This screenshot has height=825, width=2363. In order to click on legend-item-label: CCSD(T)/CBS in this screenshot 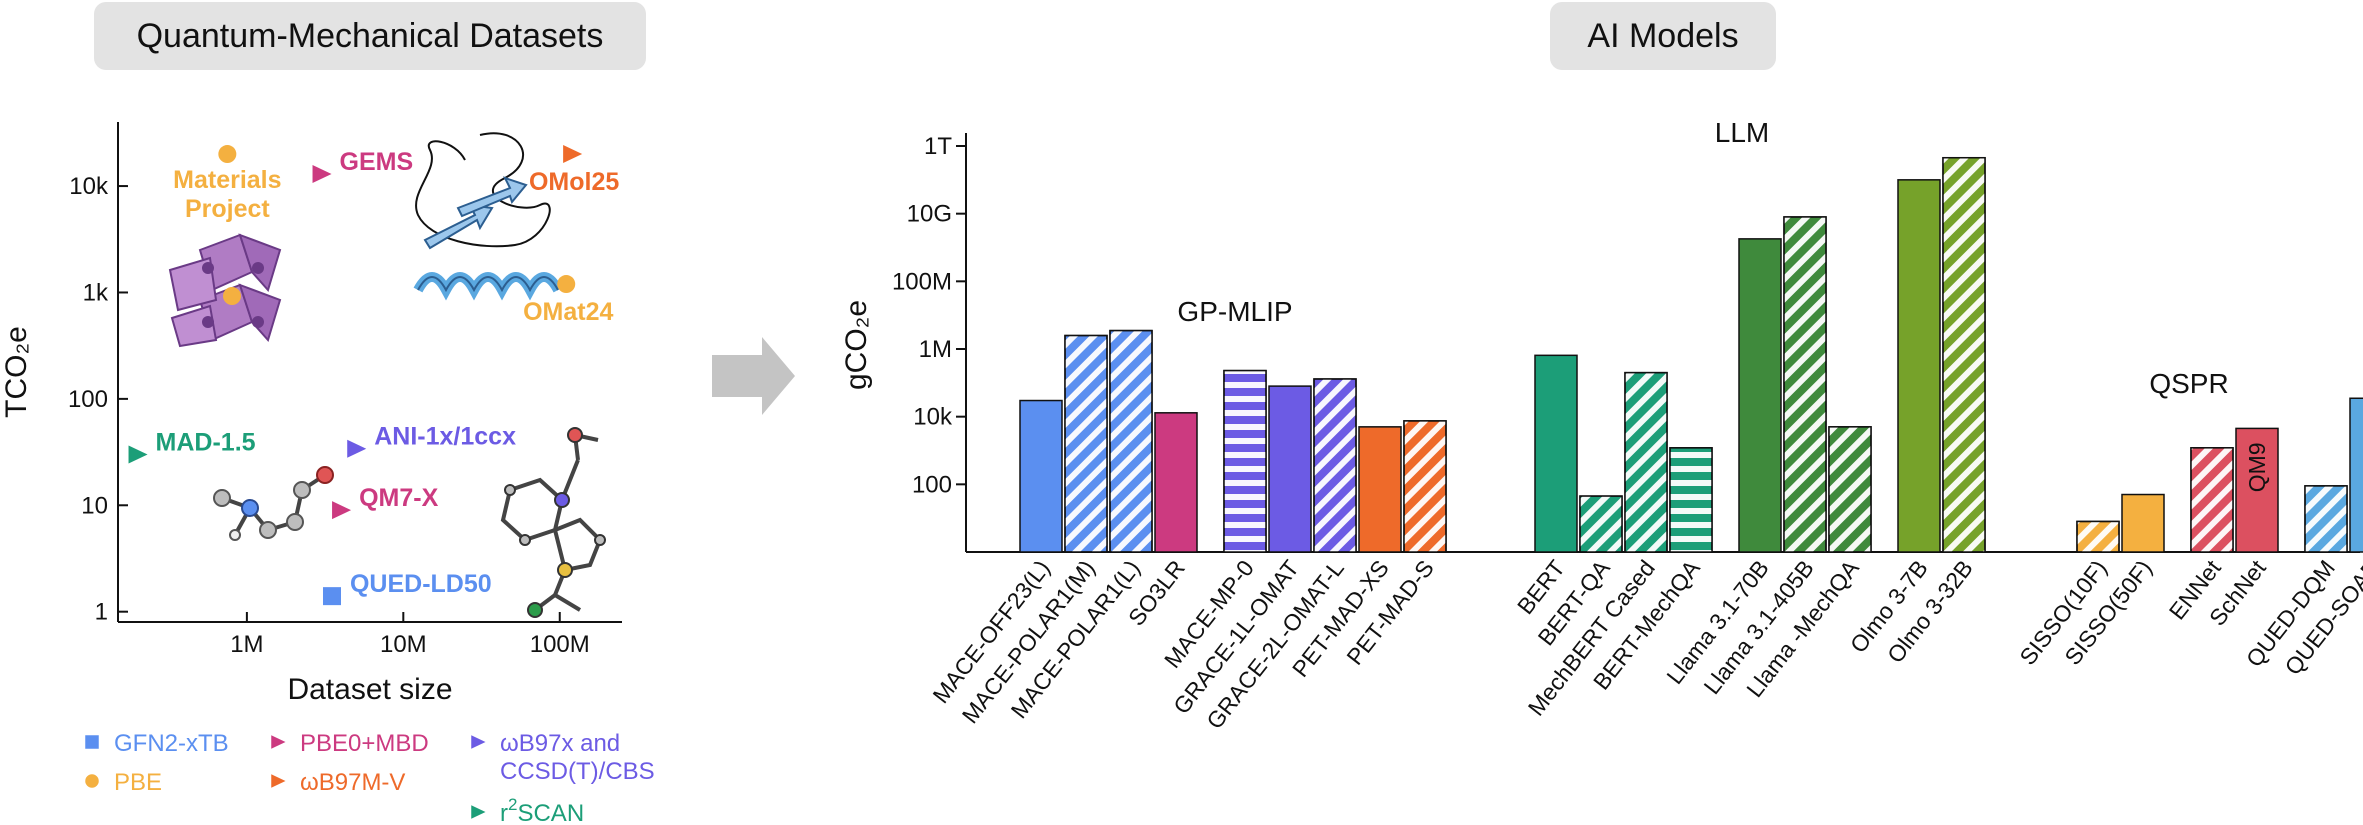, I will do `click(577, 771)`.